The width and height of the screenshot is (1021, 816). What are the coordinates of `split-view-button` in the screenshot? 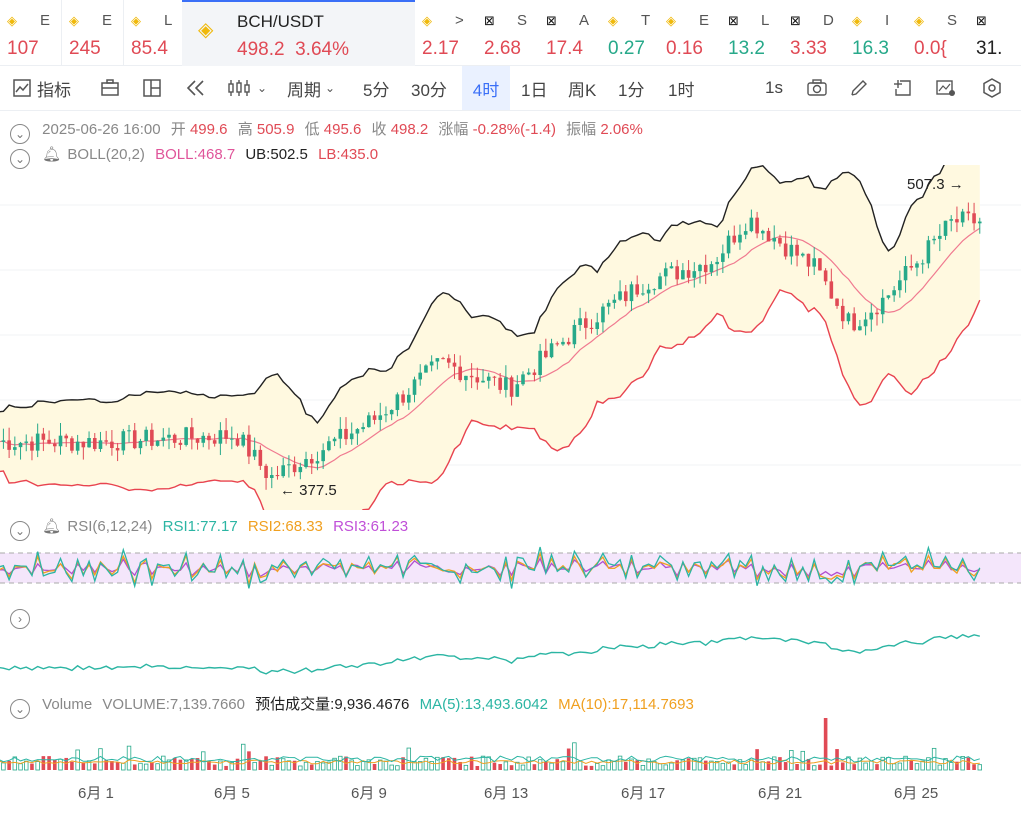 It's located at (152, 88).